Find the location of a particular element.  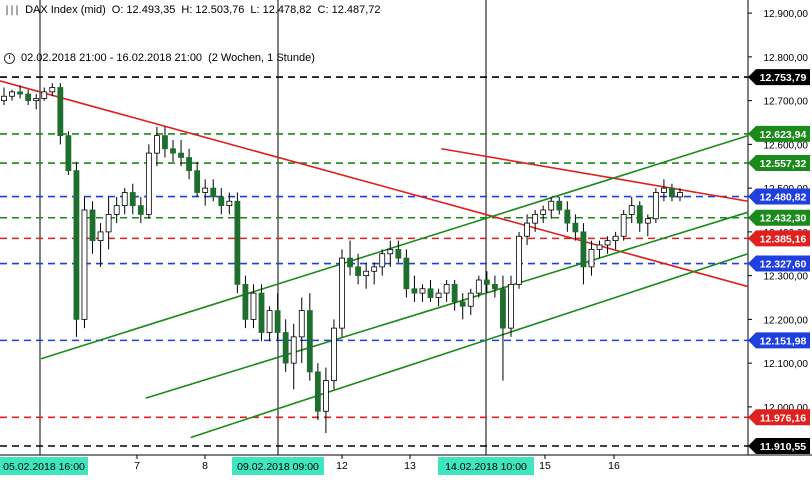

y-tick-label: 12.700,00 is located at coordinates (786, 102).